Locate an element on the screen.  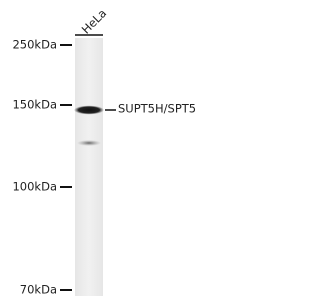
band-label: SUPT5H/SPT5 is located at coordinates (157, 109).